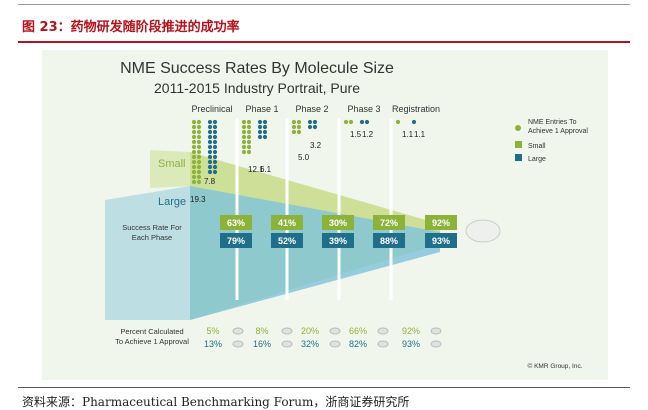 This screenshot has height=410, width=648. Describe the element at coordinates (537, 159) in the screenshot. I see `legend-large-label: Large` at that location.